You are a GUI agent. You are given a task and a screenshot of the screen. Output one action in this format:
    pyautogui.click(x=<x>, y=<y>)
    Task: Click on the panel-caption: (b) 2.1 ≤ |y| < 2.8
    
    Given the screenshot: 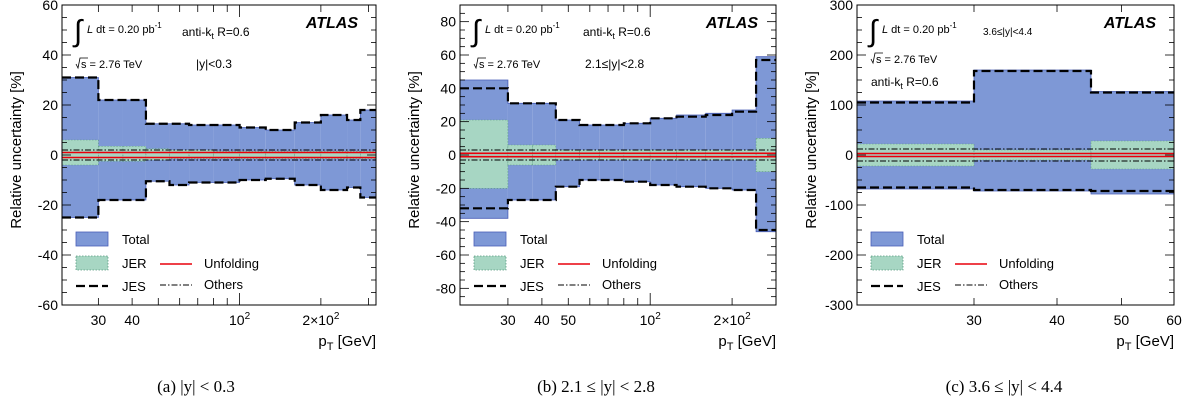 What is the action you would take?
    pyautogui.click(x=596, y=386)
    